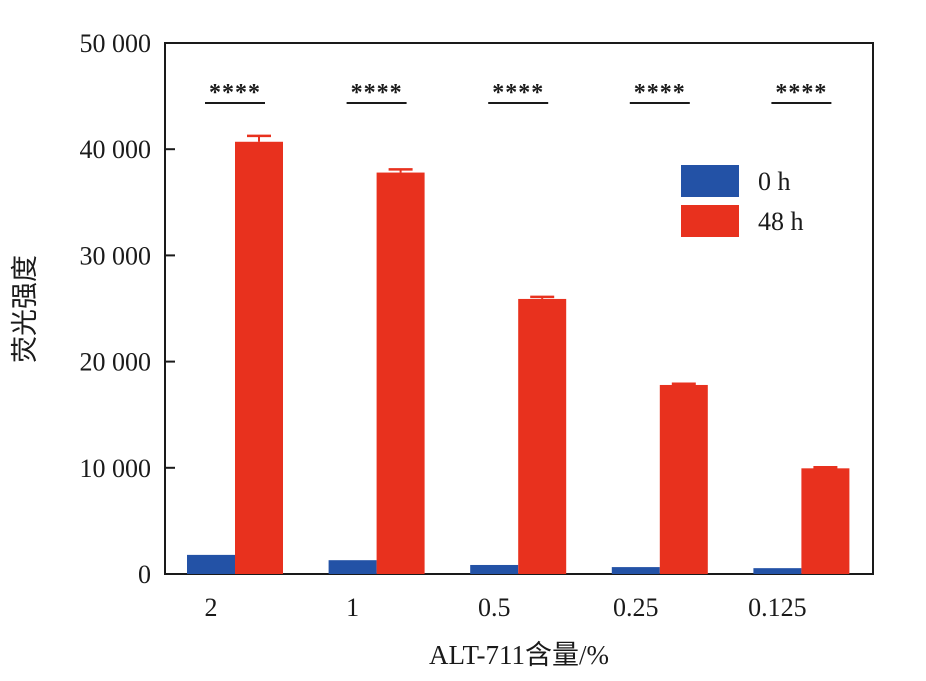 The image size is (926, 681). Describe the element at coordinates (777, 607) in the screenshot. I see `x-tick-label: 0.125` at that location.